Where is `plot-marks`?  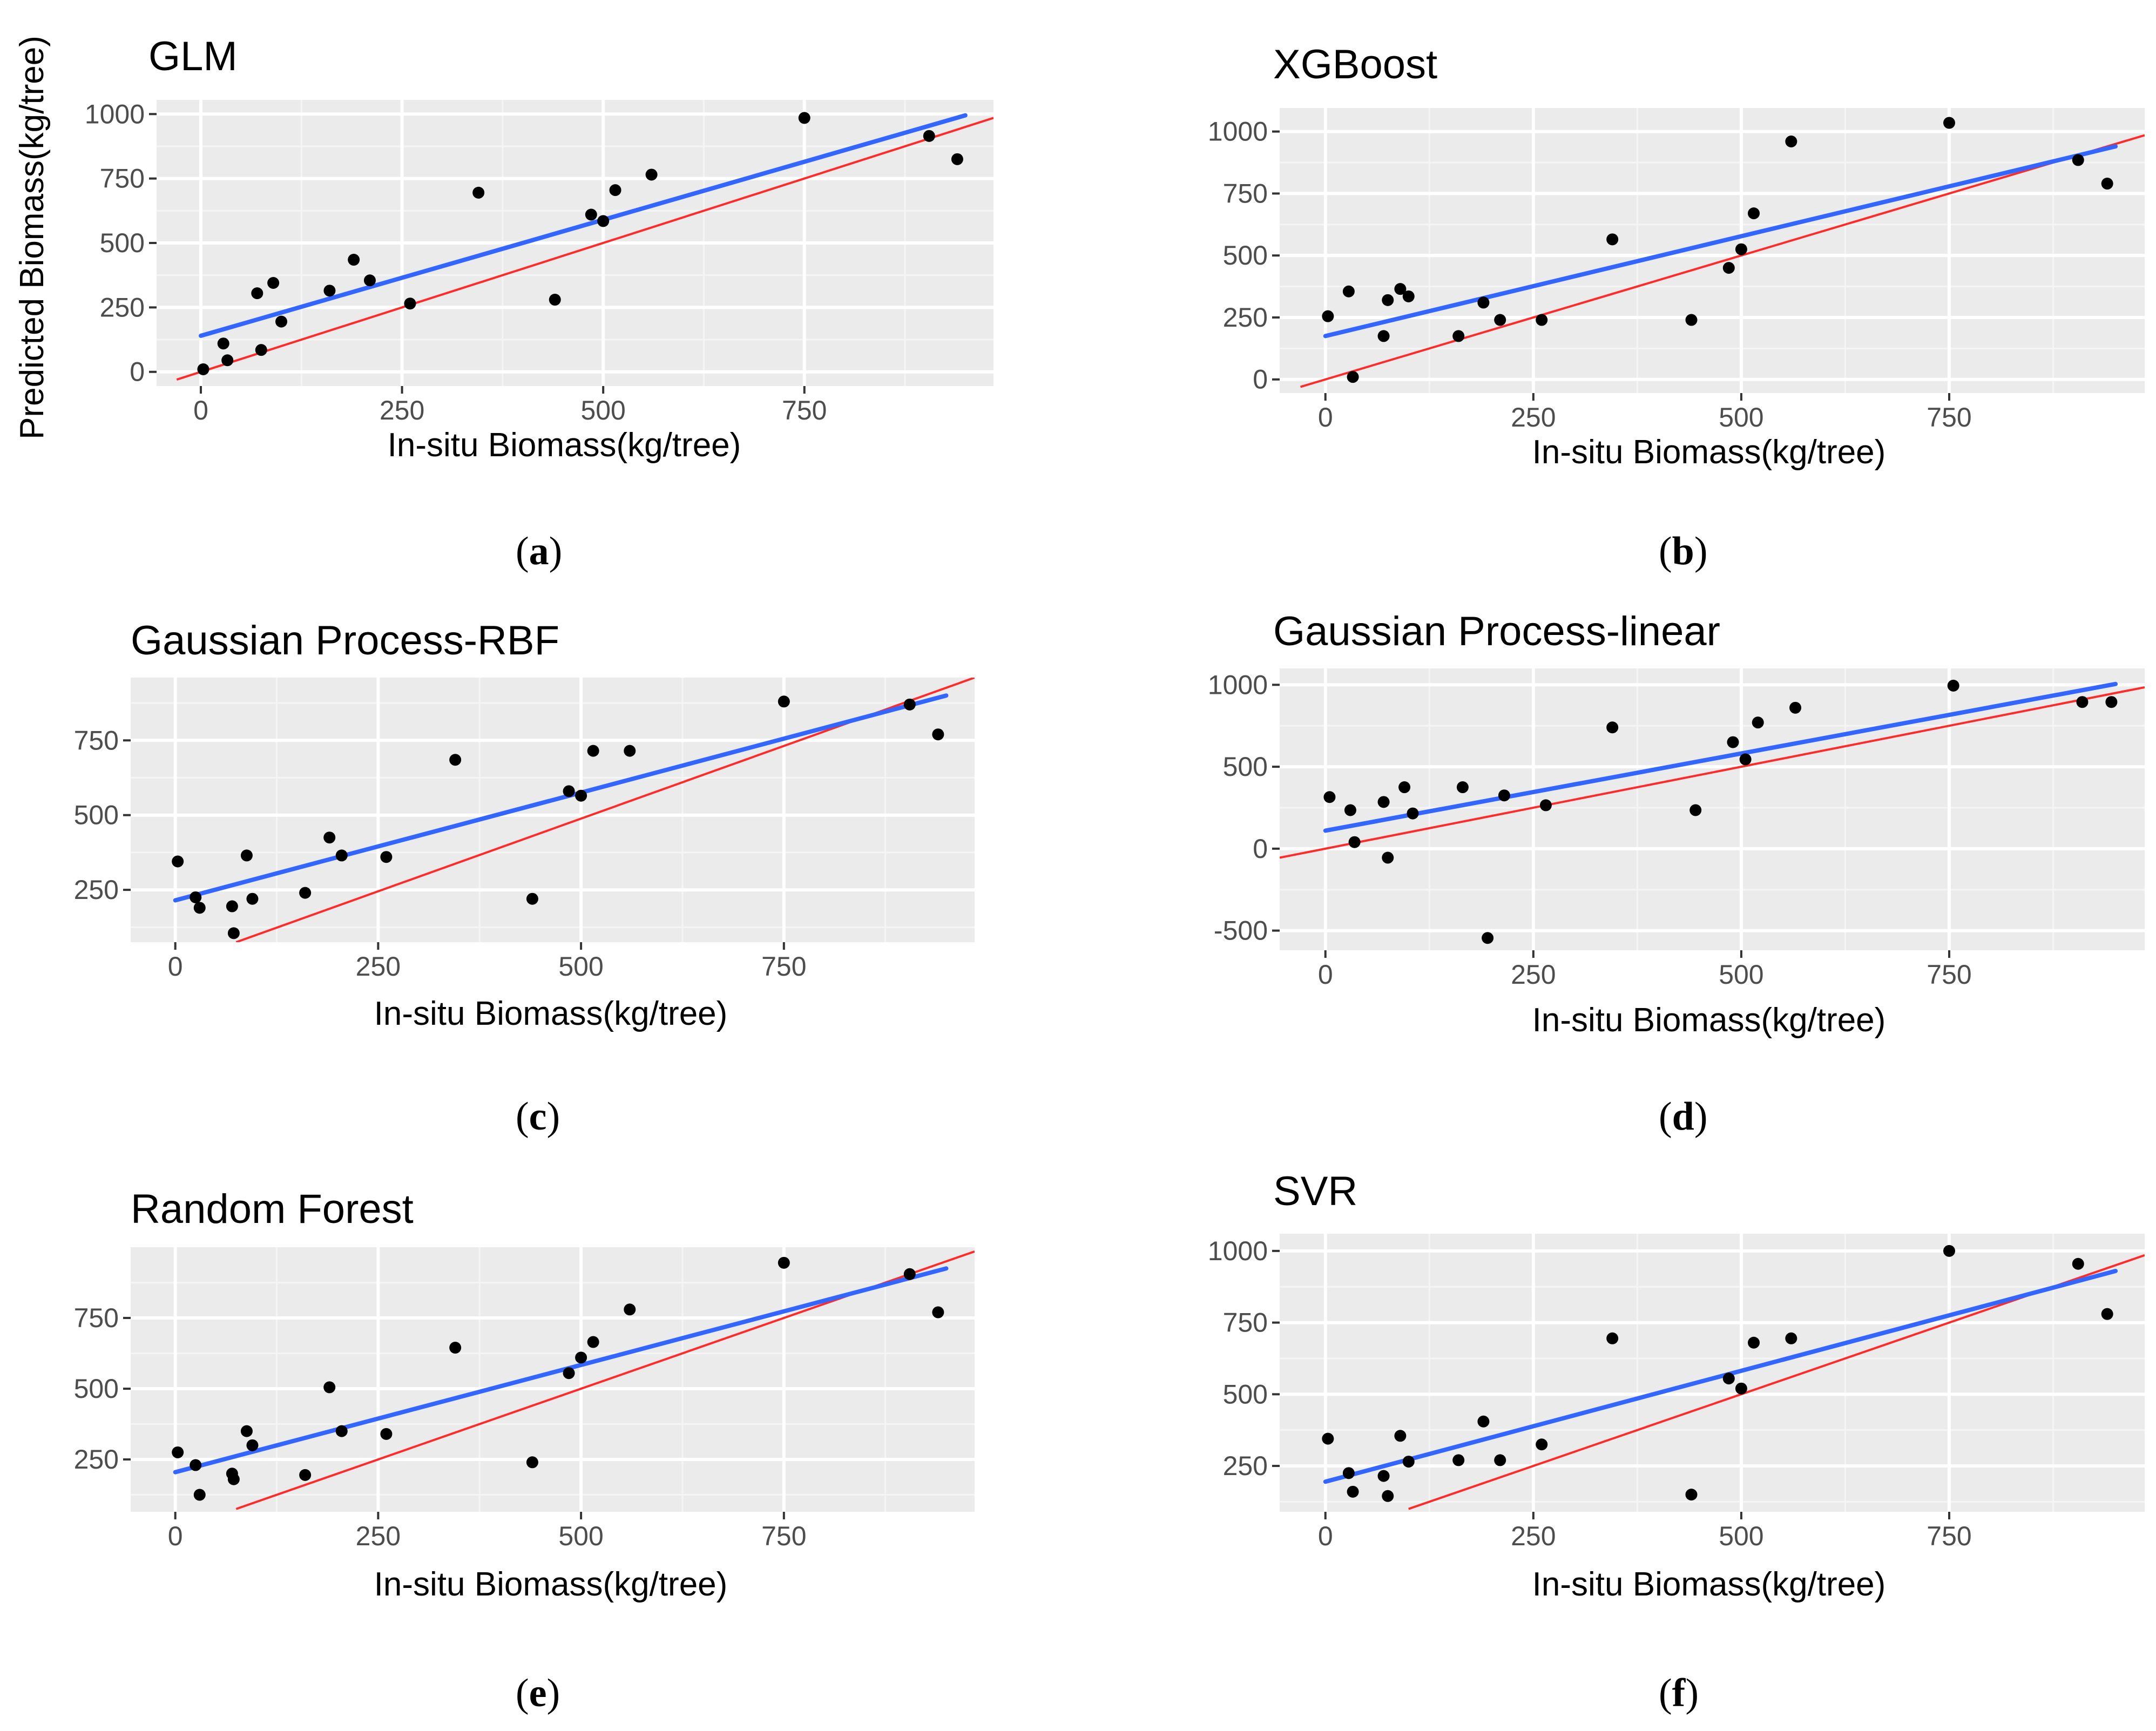
plot-marks is located at coordinates (574, 810).